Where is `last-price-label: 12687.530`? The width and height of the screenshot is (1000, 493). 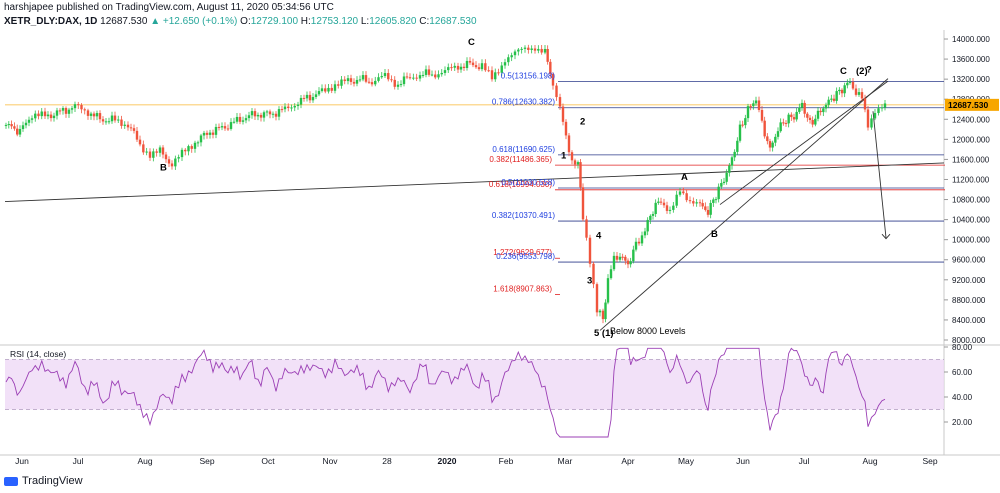 last-price-label: 12687.530 is located at coordinates (968, 105).